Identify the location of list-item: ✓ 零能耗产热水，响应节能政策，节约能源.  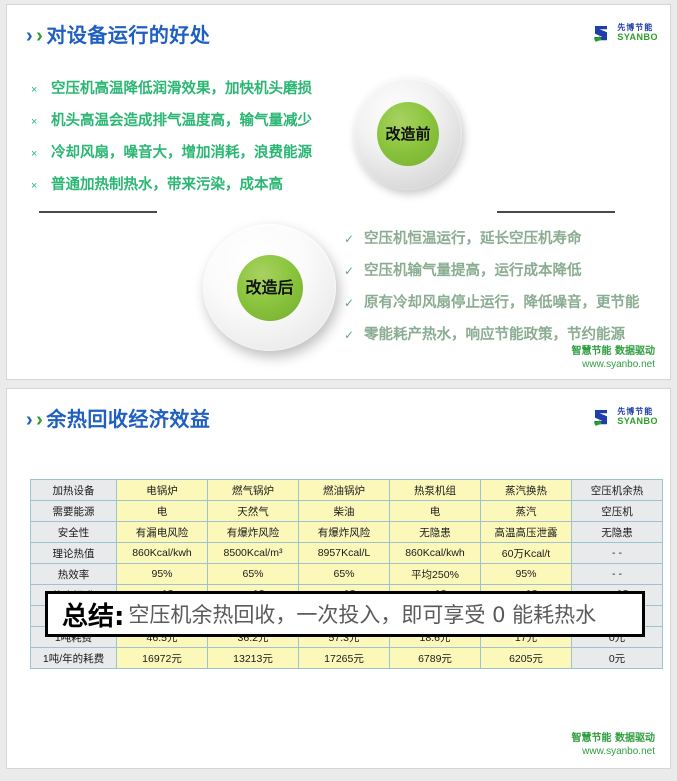
(507, 333).